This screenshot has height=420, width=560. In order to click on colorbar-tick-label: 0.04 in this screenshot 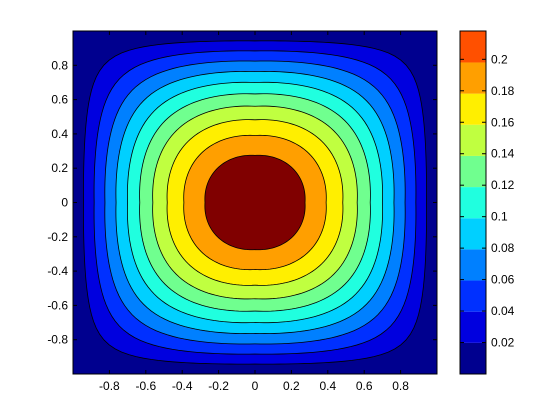, I will do `click(503, 311)`.